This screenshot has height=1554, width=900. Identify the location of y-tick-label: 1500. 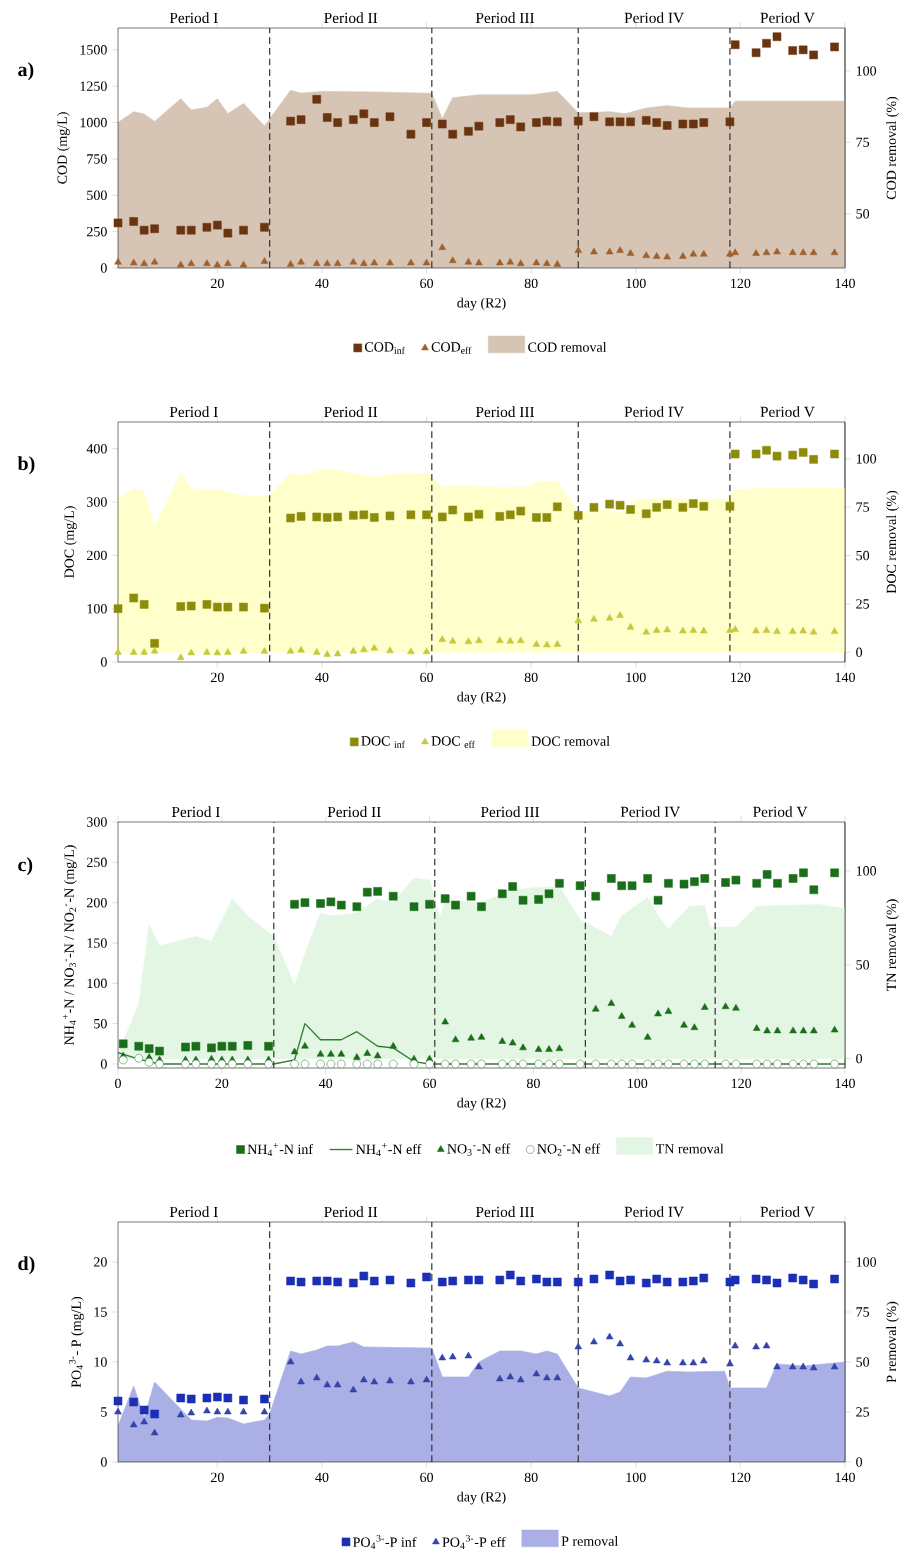
(93, 50).